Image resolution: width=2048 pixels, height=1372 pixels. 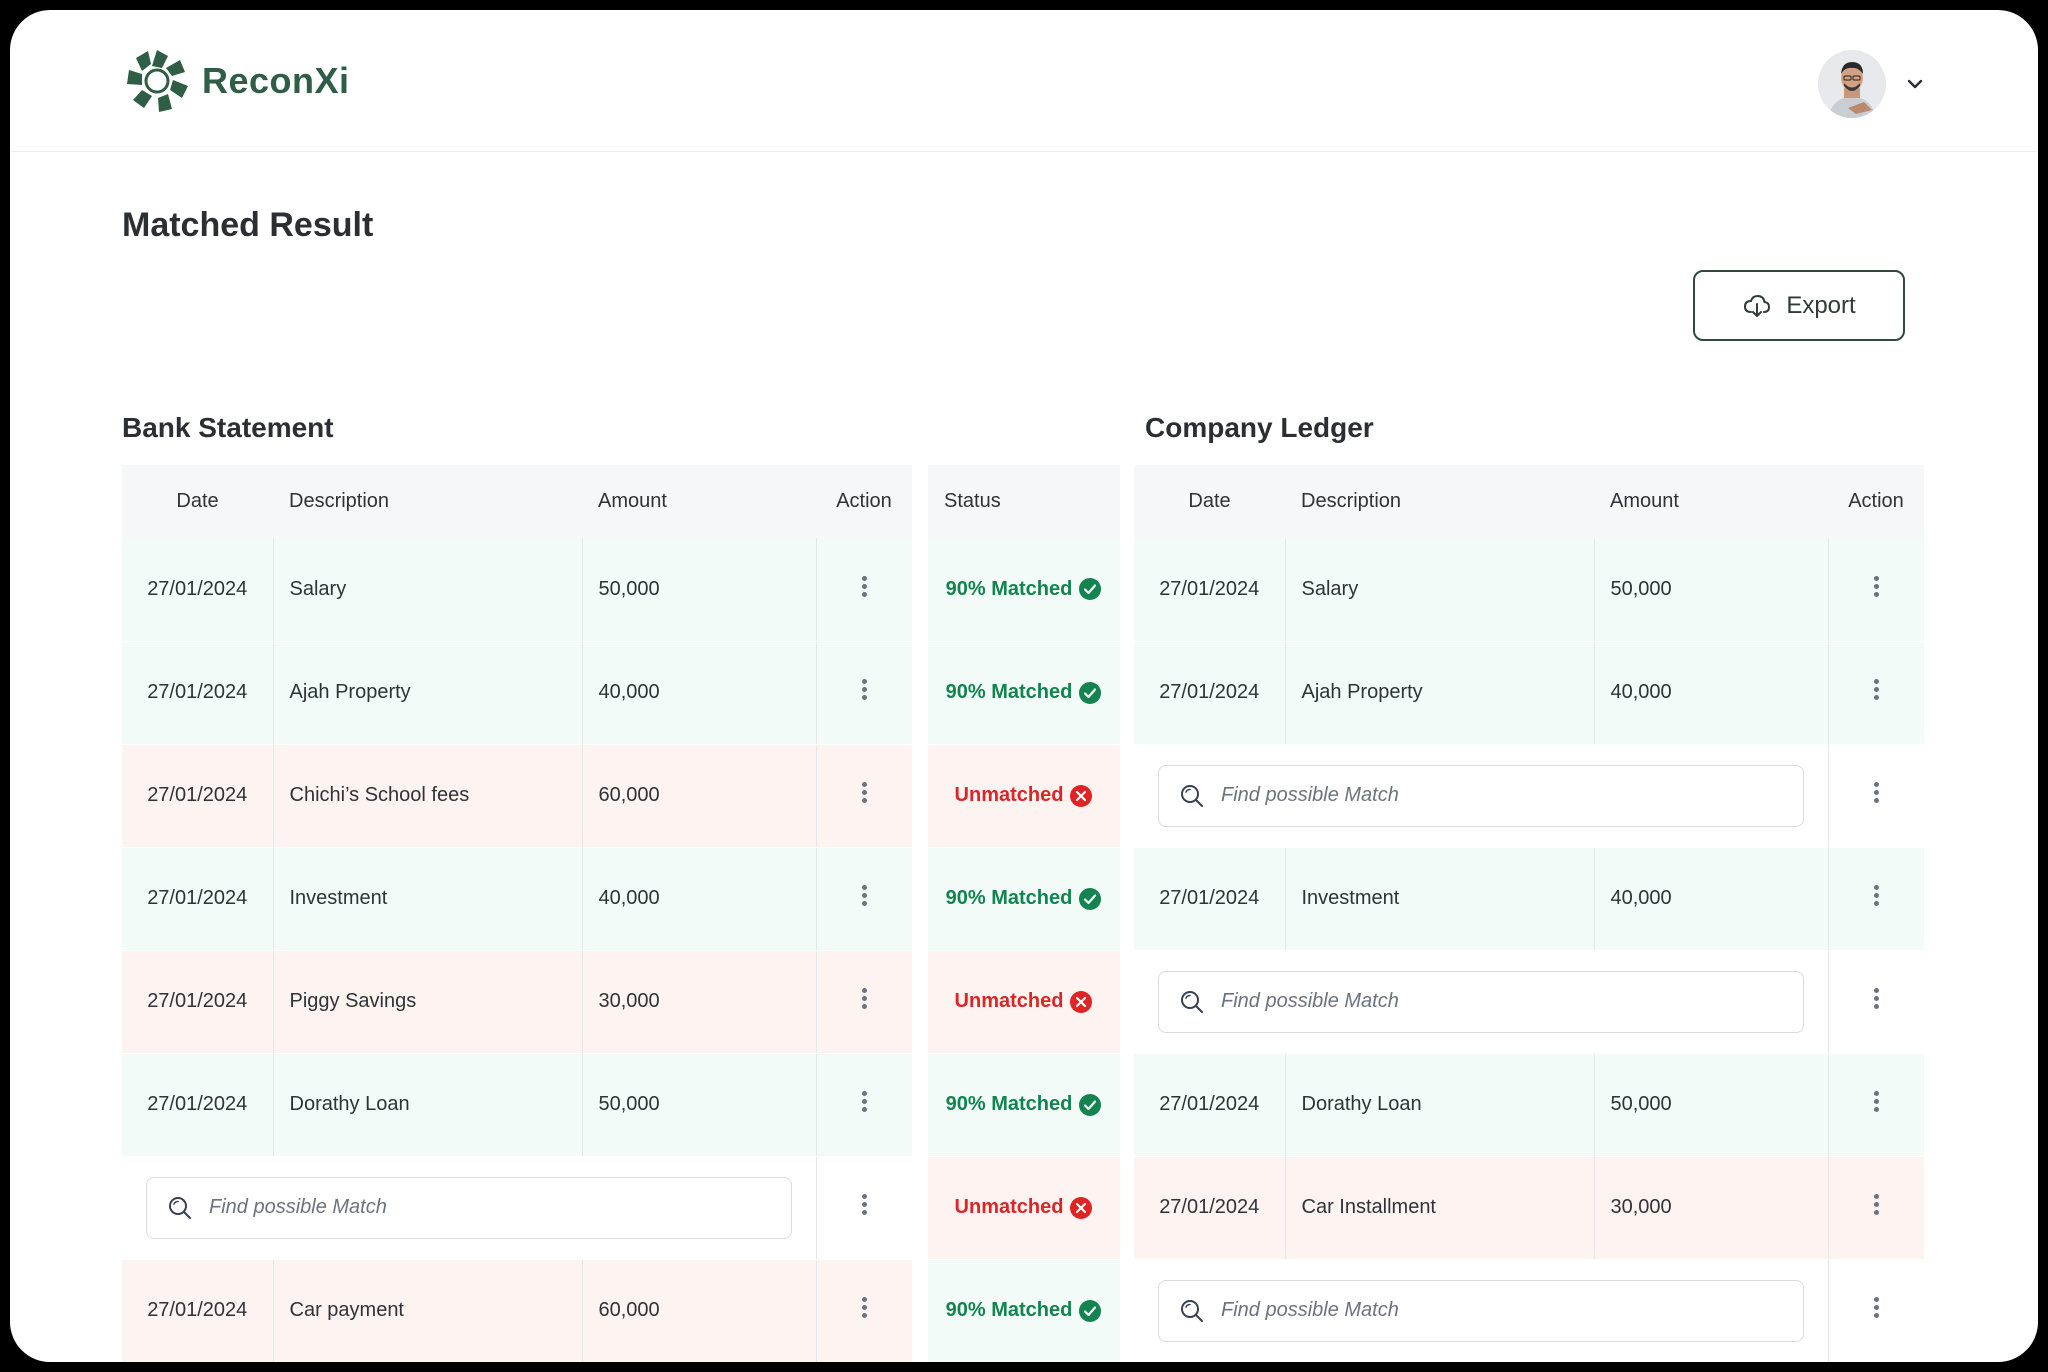 What do you see at coordinates (517, 796) in the screenshot?
I see `bank-row: 27/01/2024 Chichi’s School fees 60,000` at bounding box center [517, 796].